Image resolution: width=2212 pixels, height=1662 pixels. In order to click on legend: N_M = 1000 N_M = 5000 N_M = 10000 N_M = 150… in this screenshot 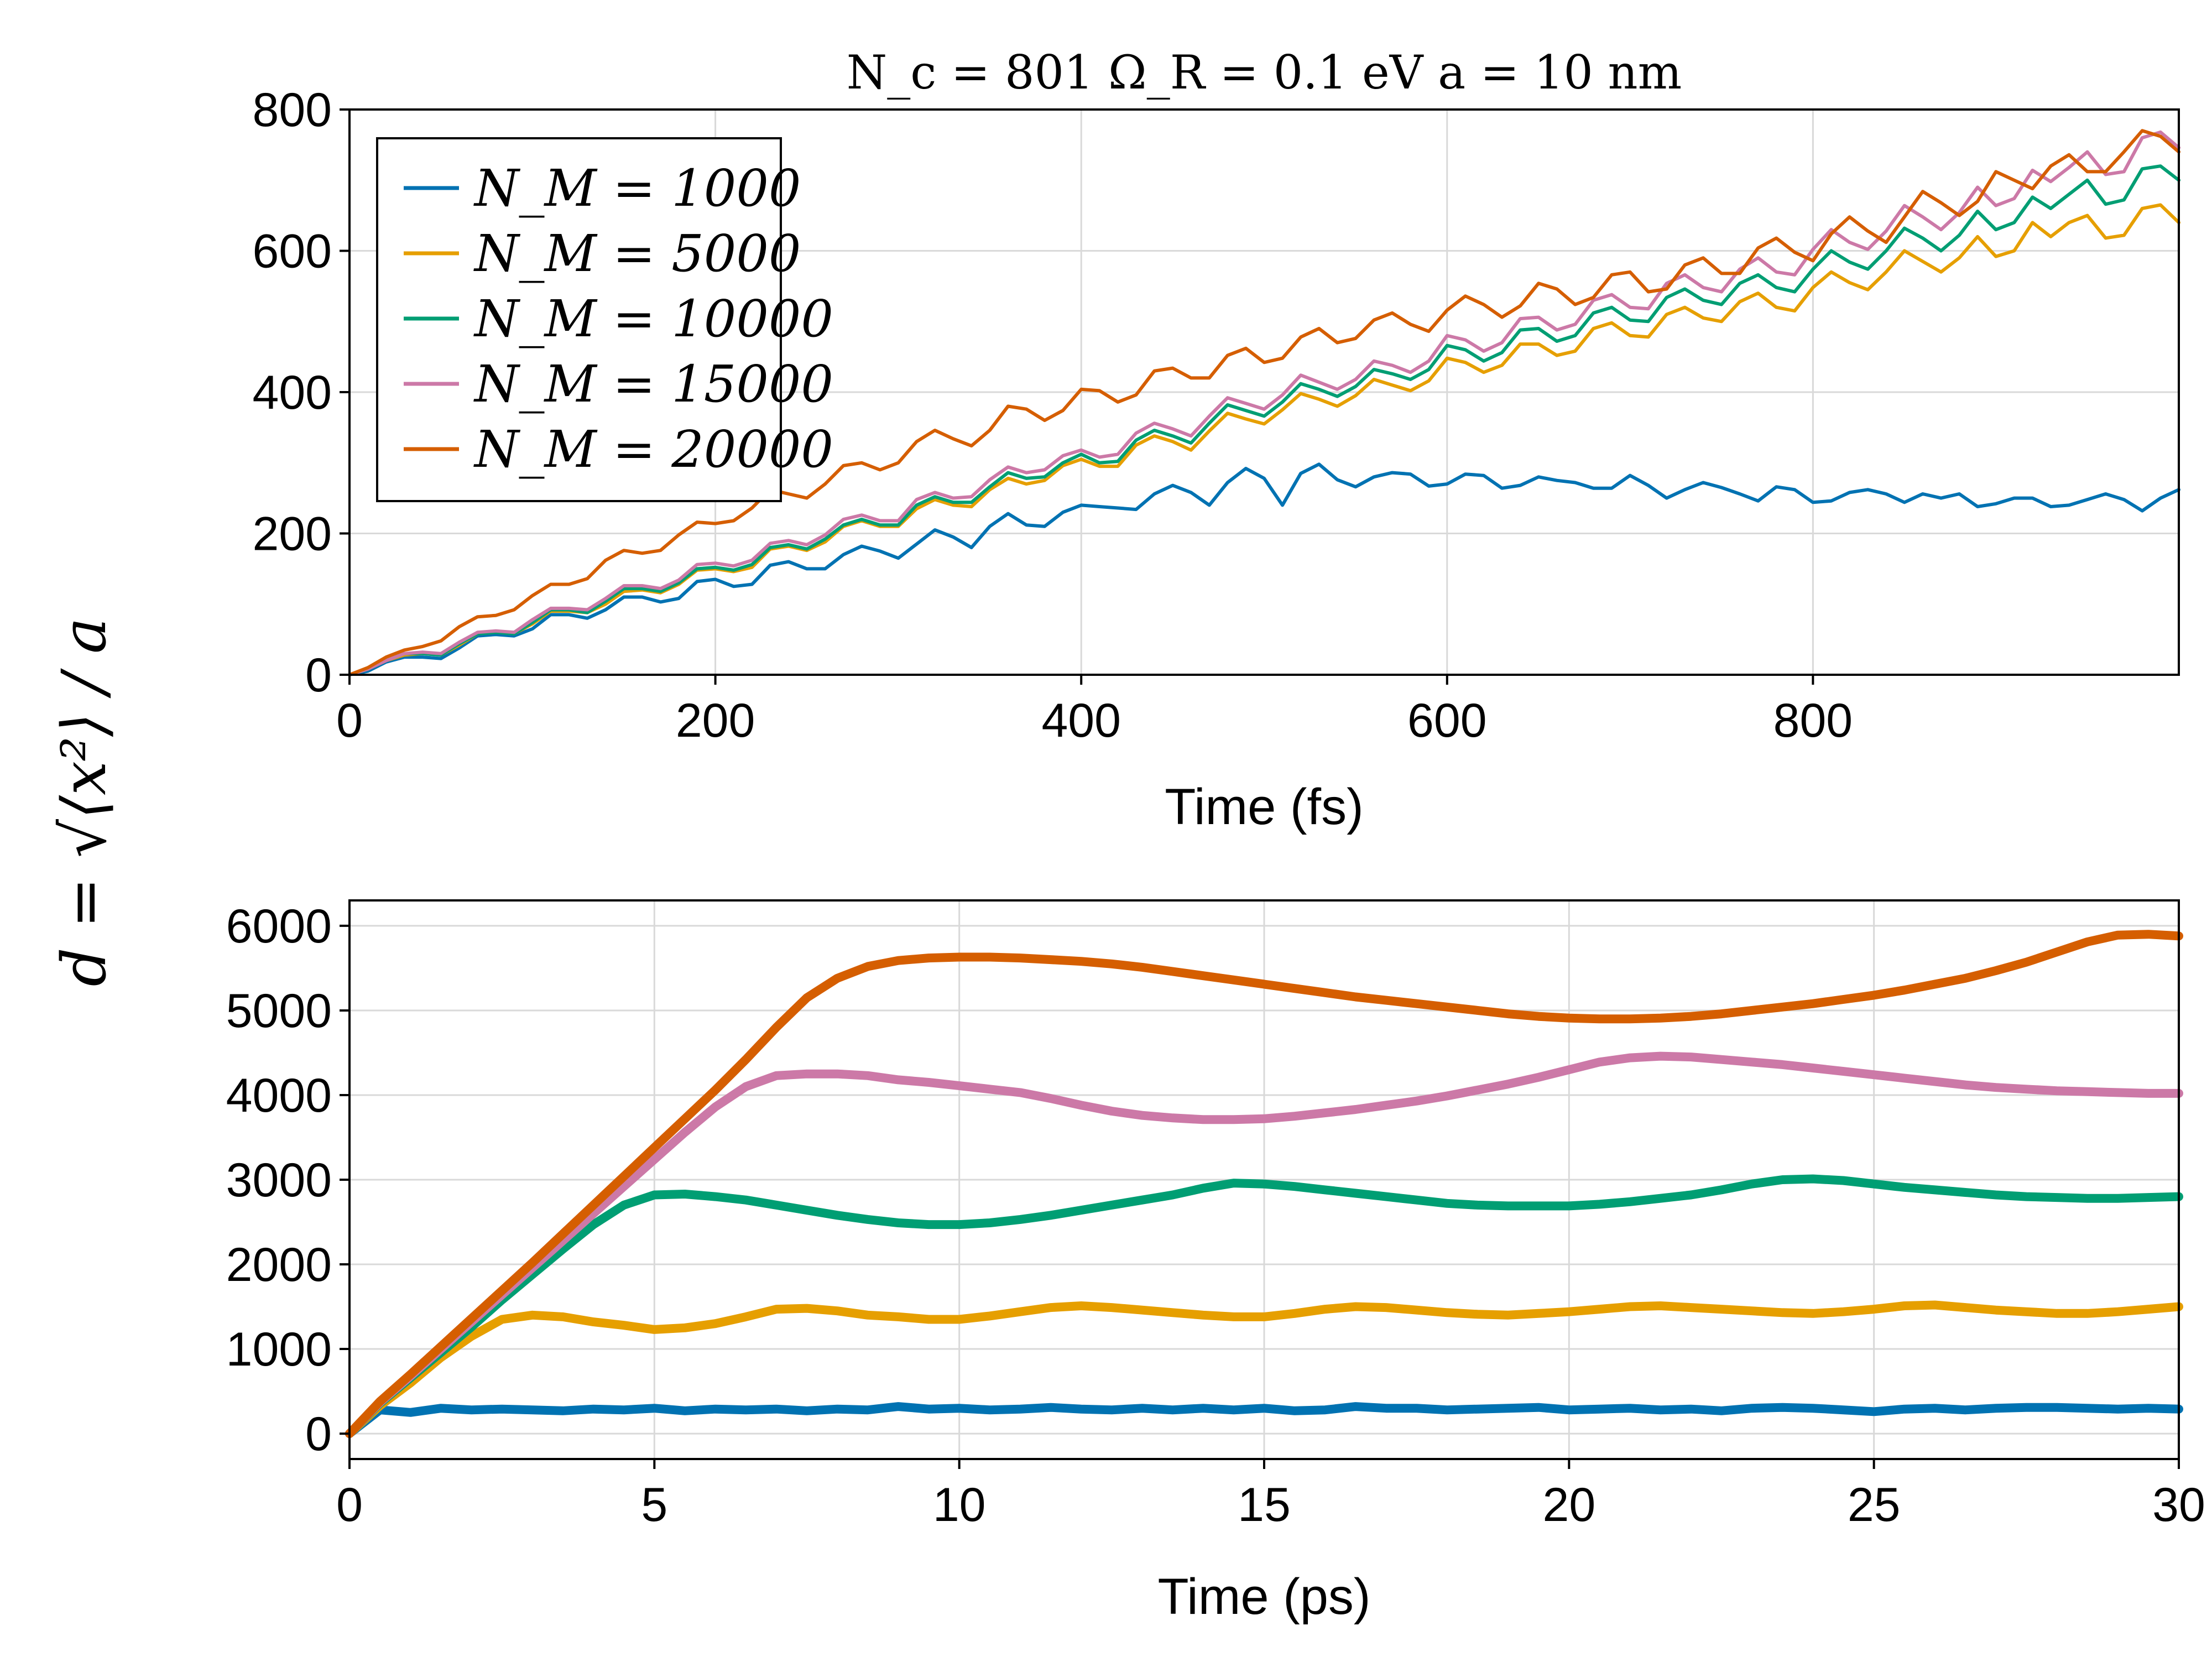, I will do `click(604, 319)`.